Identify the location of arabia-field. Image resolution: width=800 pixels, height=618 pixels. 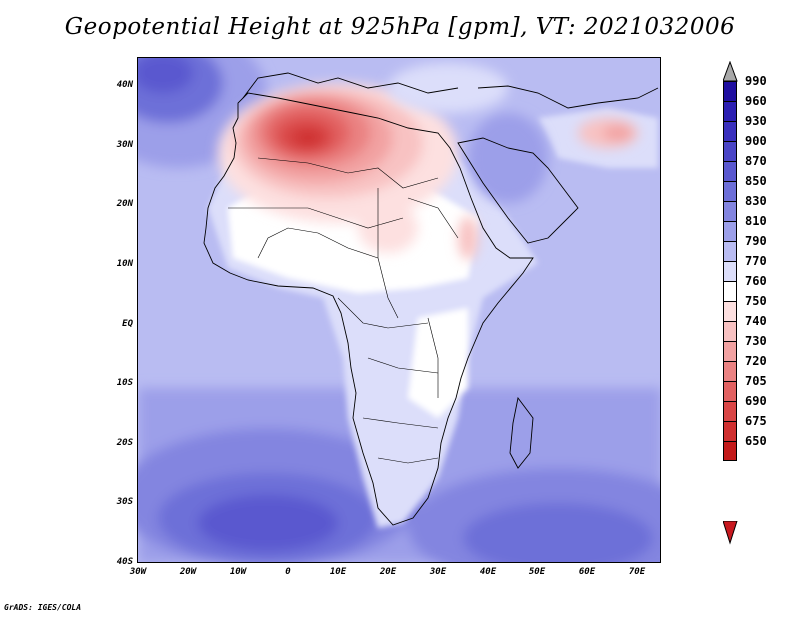
(468, 133).